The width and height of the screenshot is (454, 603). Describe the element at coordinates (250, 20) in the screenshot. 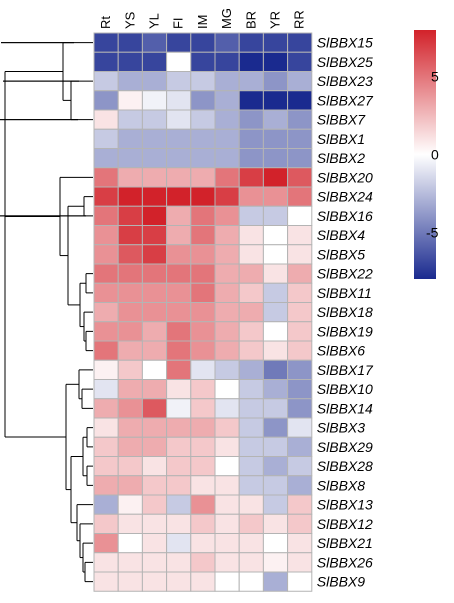

I see `column-label: BR` at that location.